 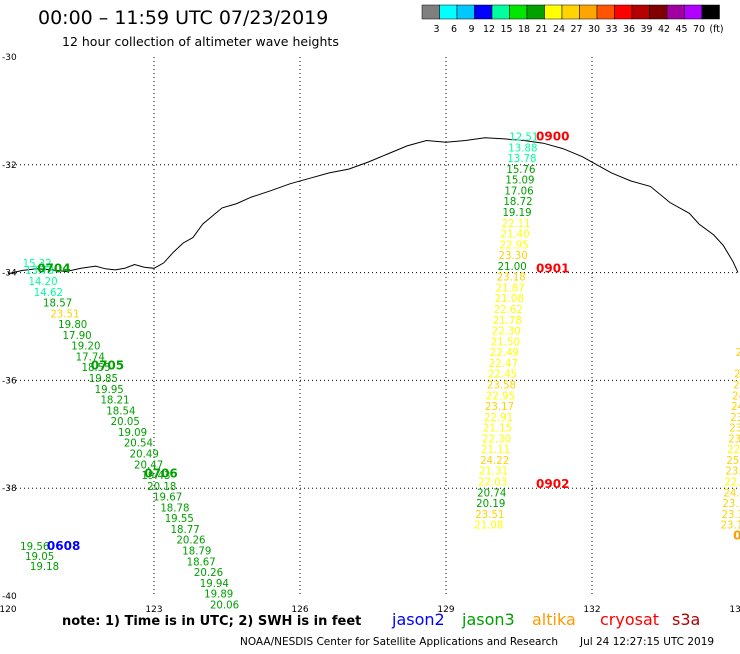 What do you see at coordinates (224, 605) in the screenshot?
I see `swh-value: 20.06` at bounding box center [224, 605].